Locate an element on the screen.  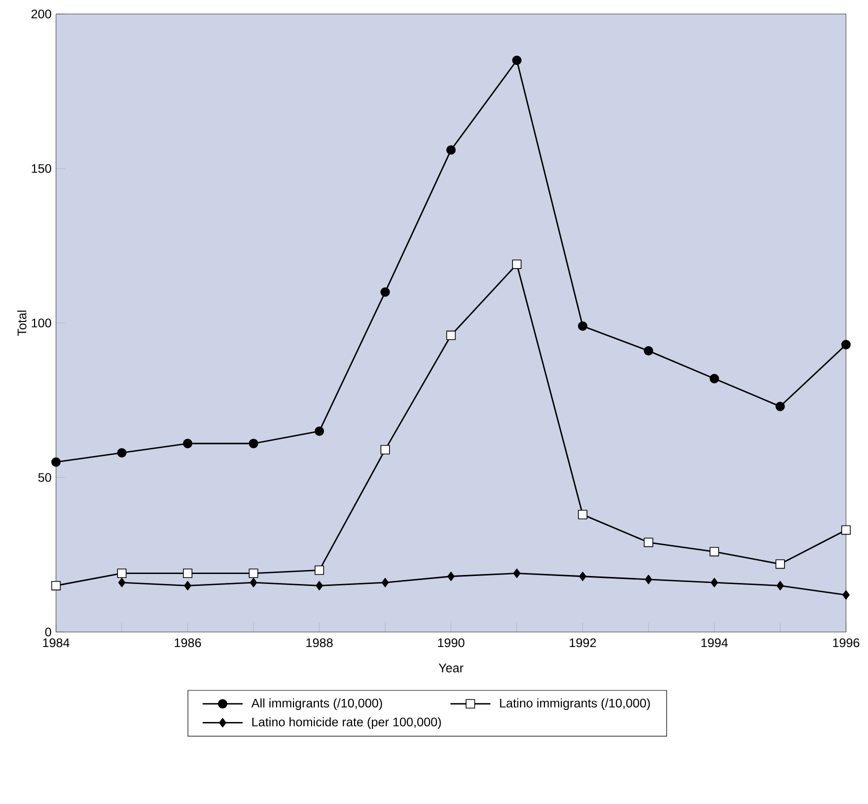
x-tick-label: 1984 is located at coordinates (56, 643).